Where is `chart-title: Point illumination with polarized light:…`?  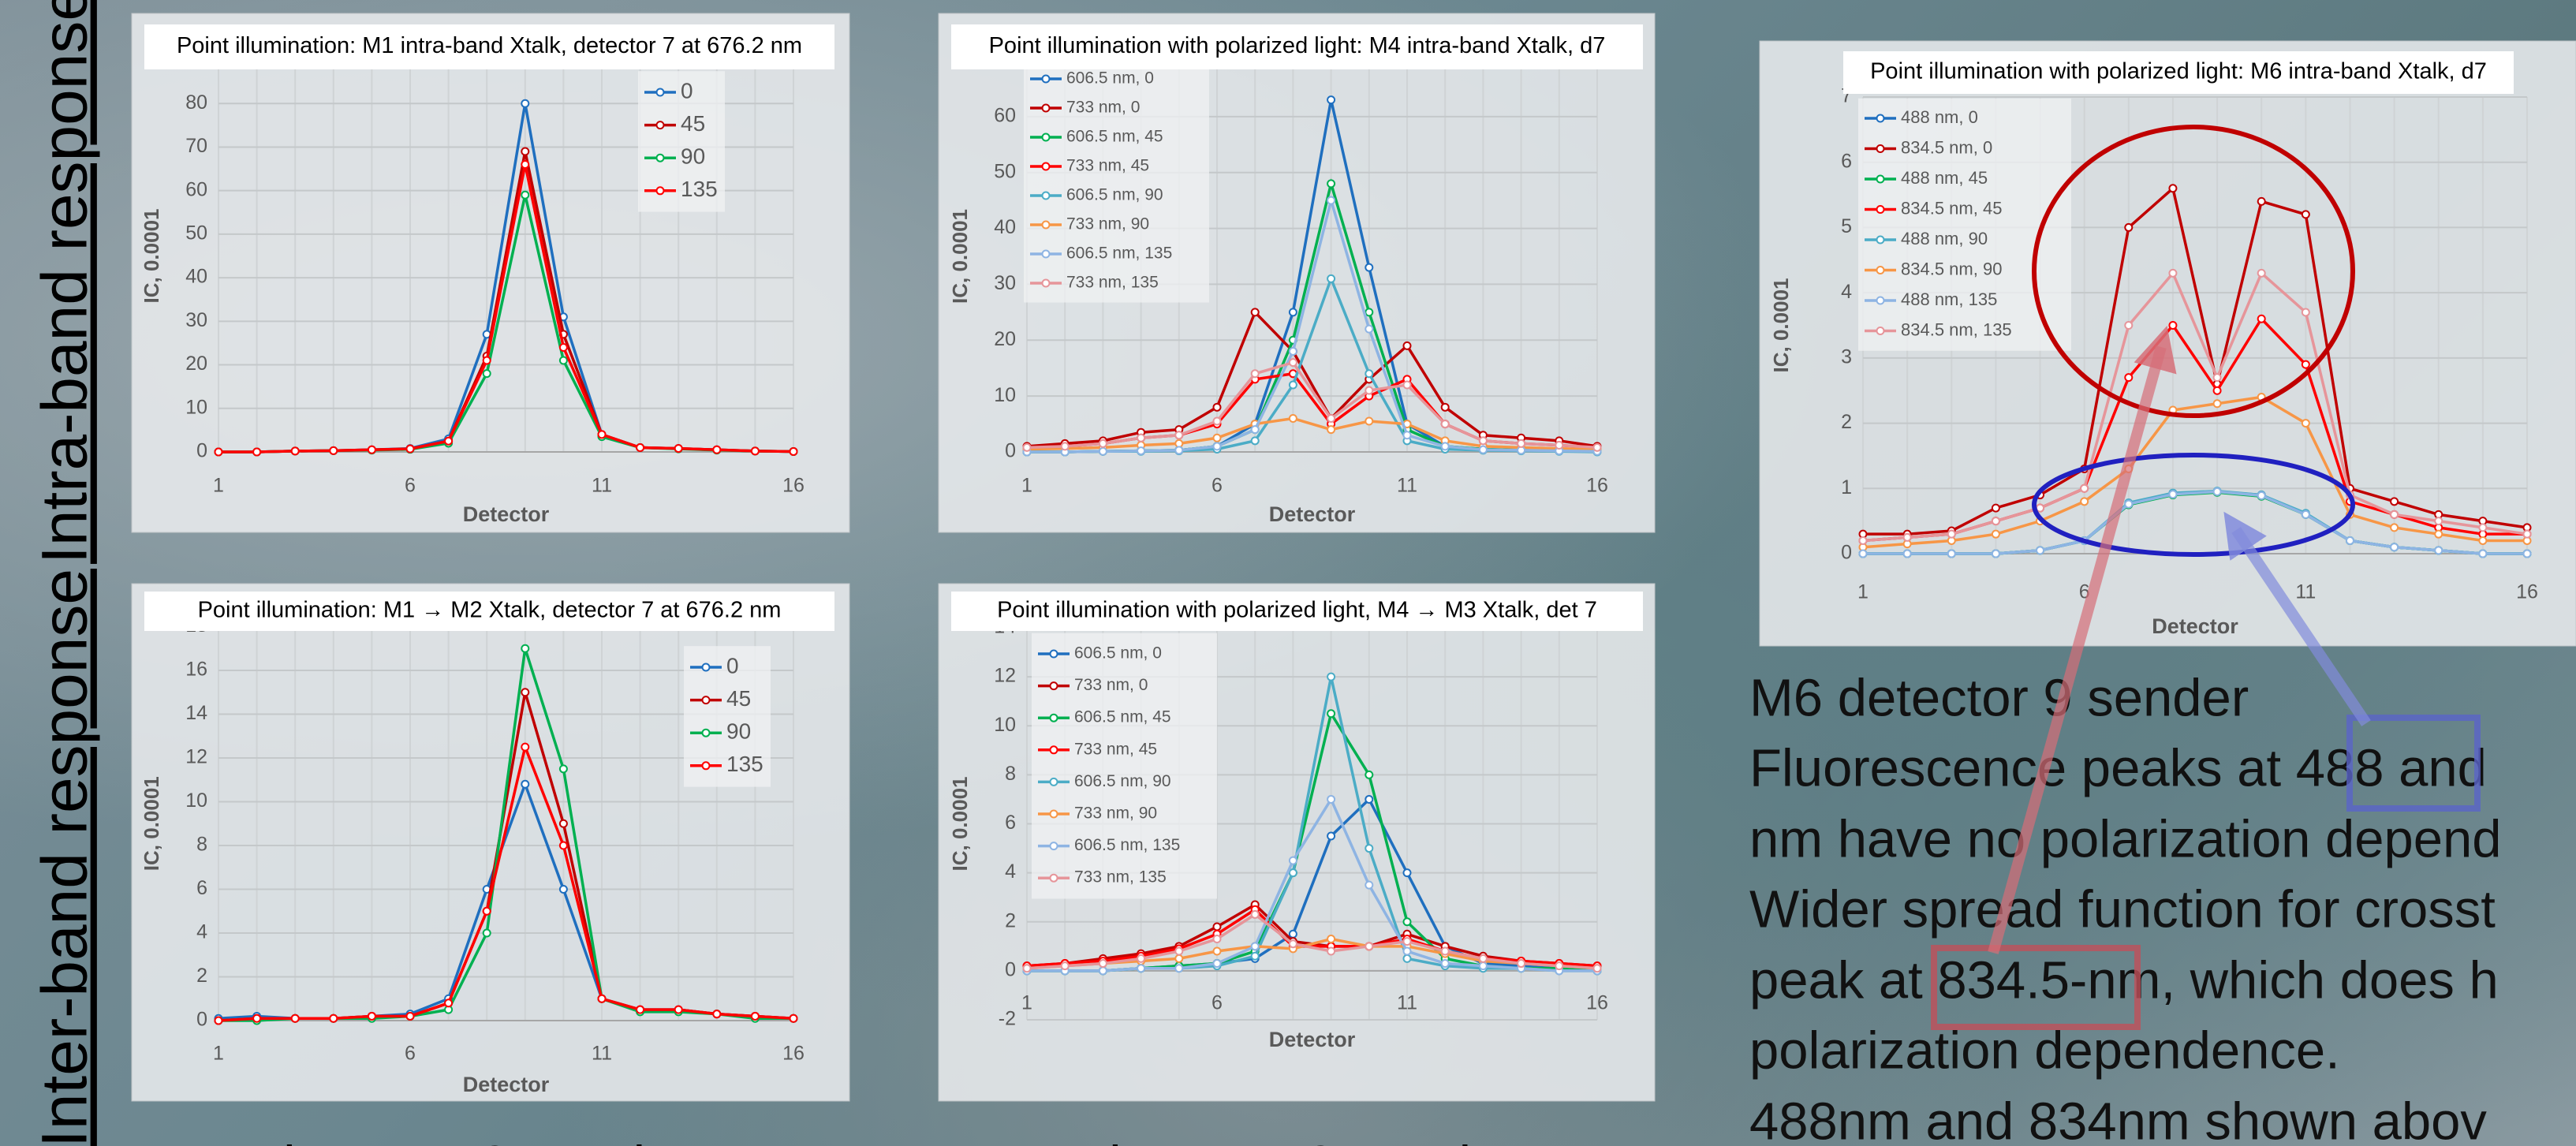
chart-title: Point illumination with polarized light:… is located at coordinates (2178, 71).